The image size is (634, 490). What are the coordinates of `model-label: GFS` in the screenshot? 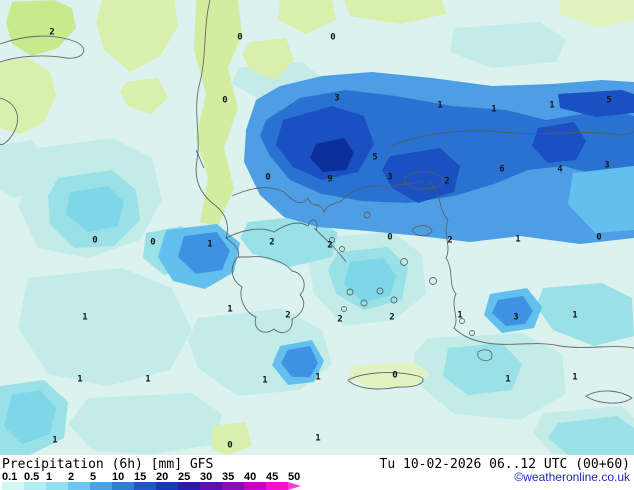 It's located at (201, 464).